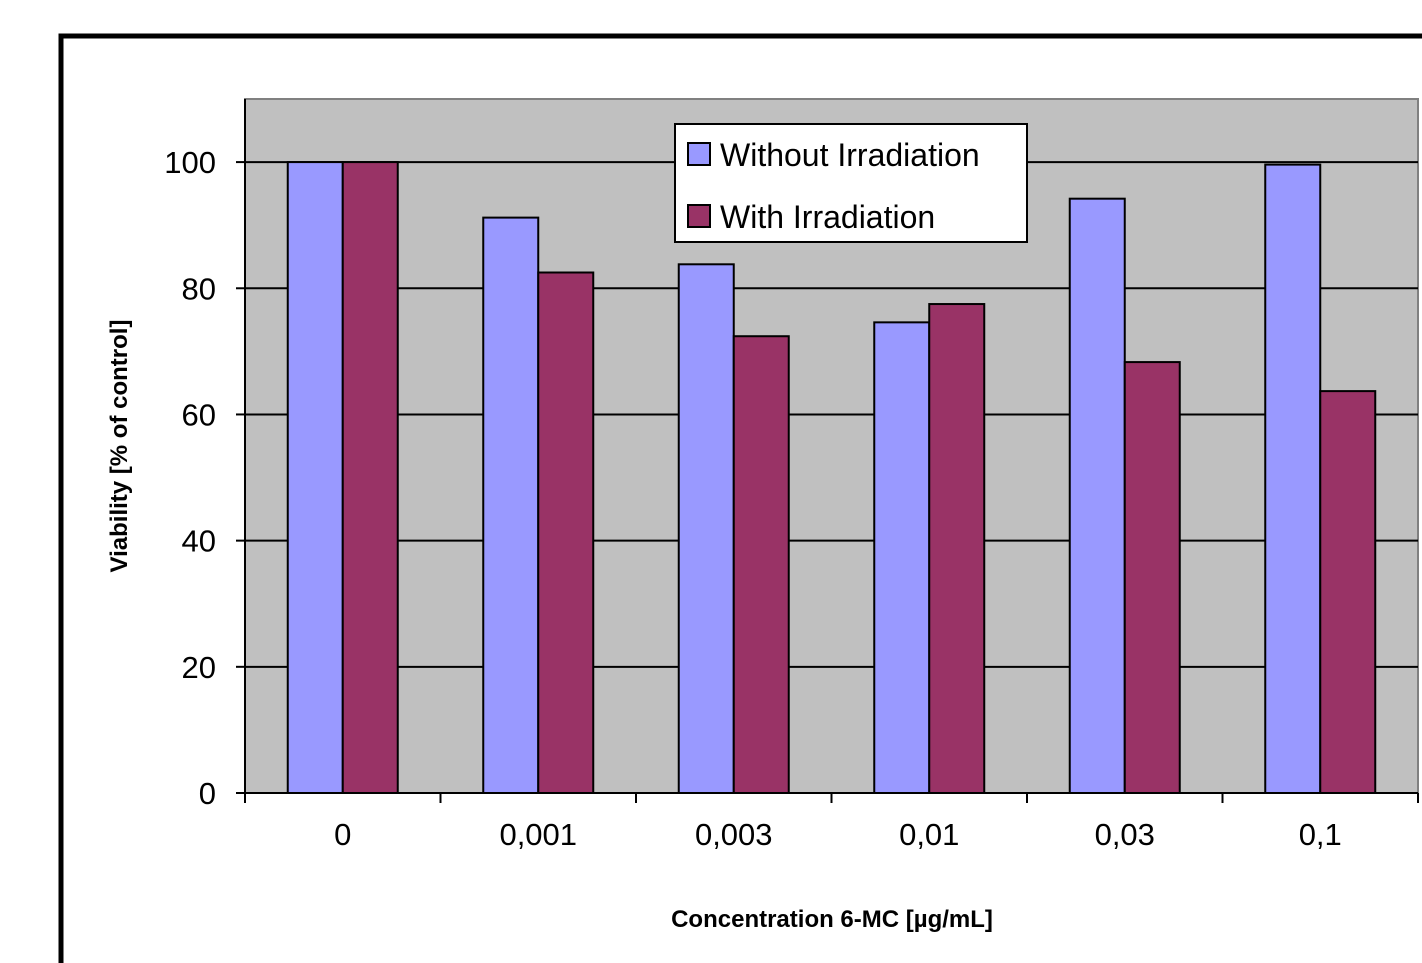  Describe the element at coordinates (199, 414) in the screenshot. I see `y-tick-label-60: 60` at that location.